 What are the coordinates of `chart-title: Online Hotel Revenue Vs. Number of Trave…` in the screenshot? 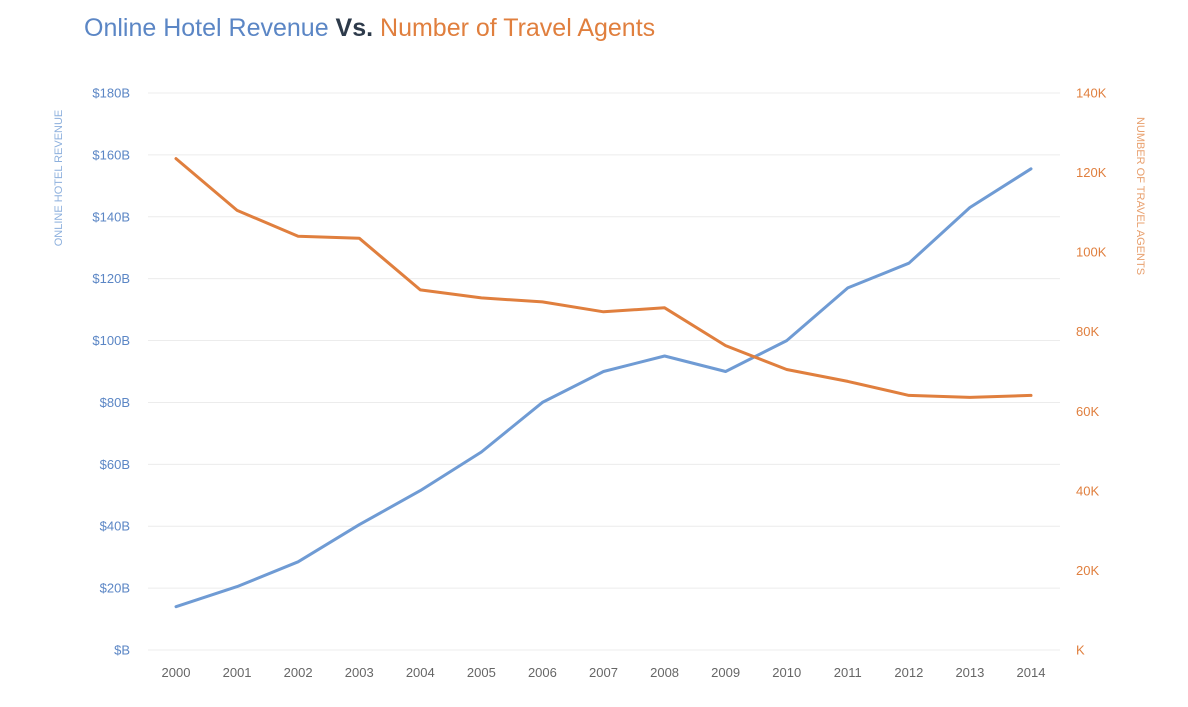 It's located at (369, 28).